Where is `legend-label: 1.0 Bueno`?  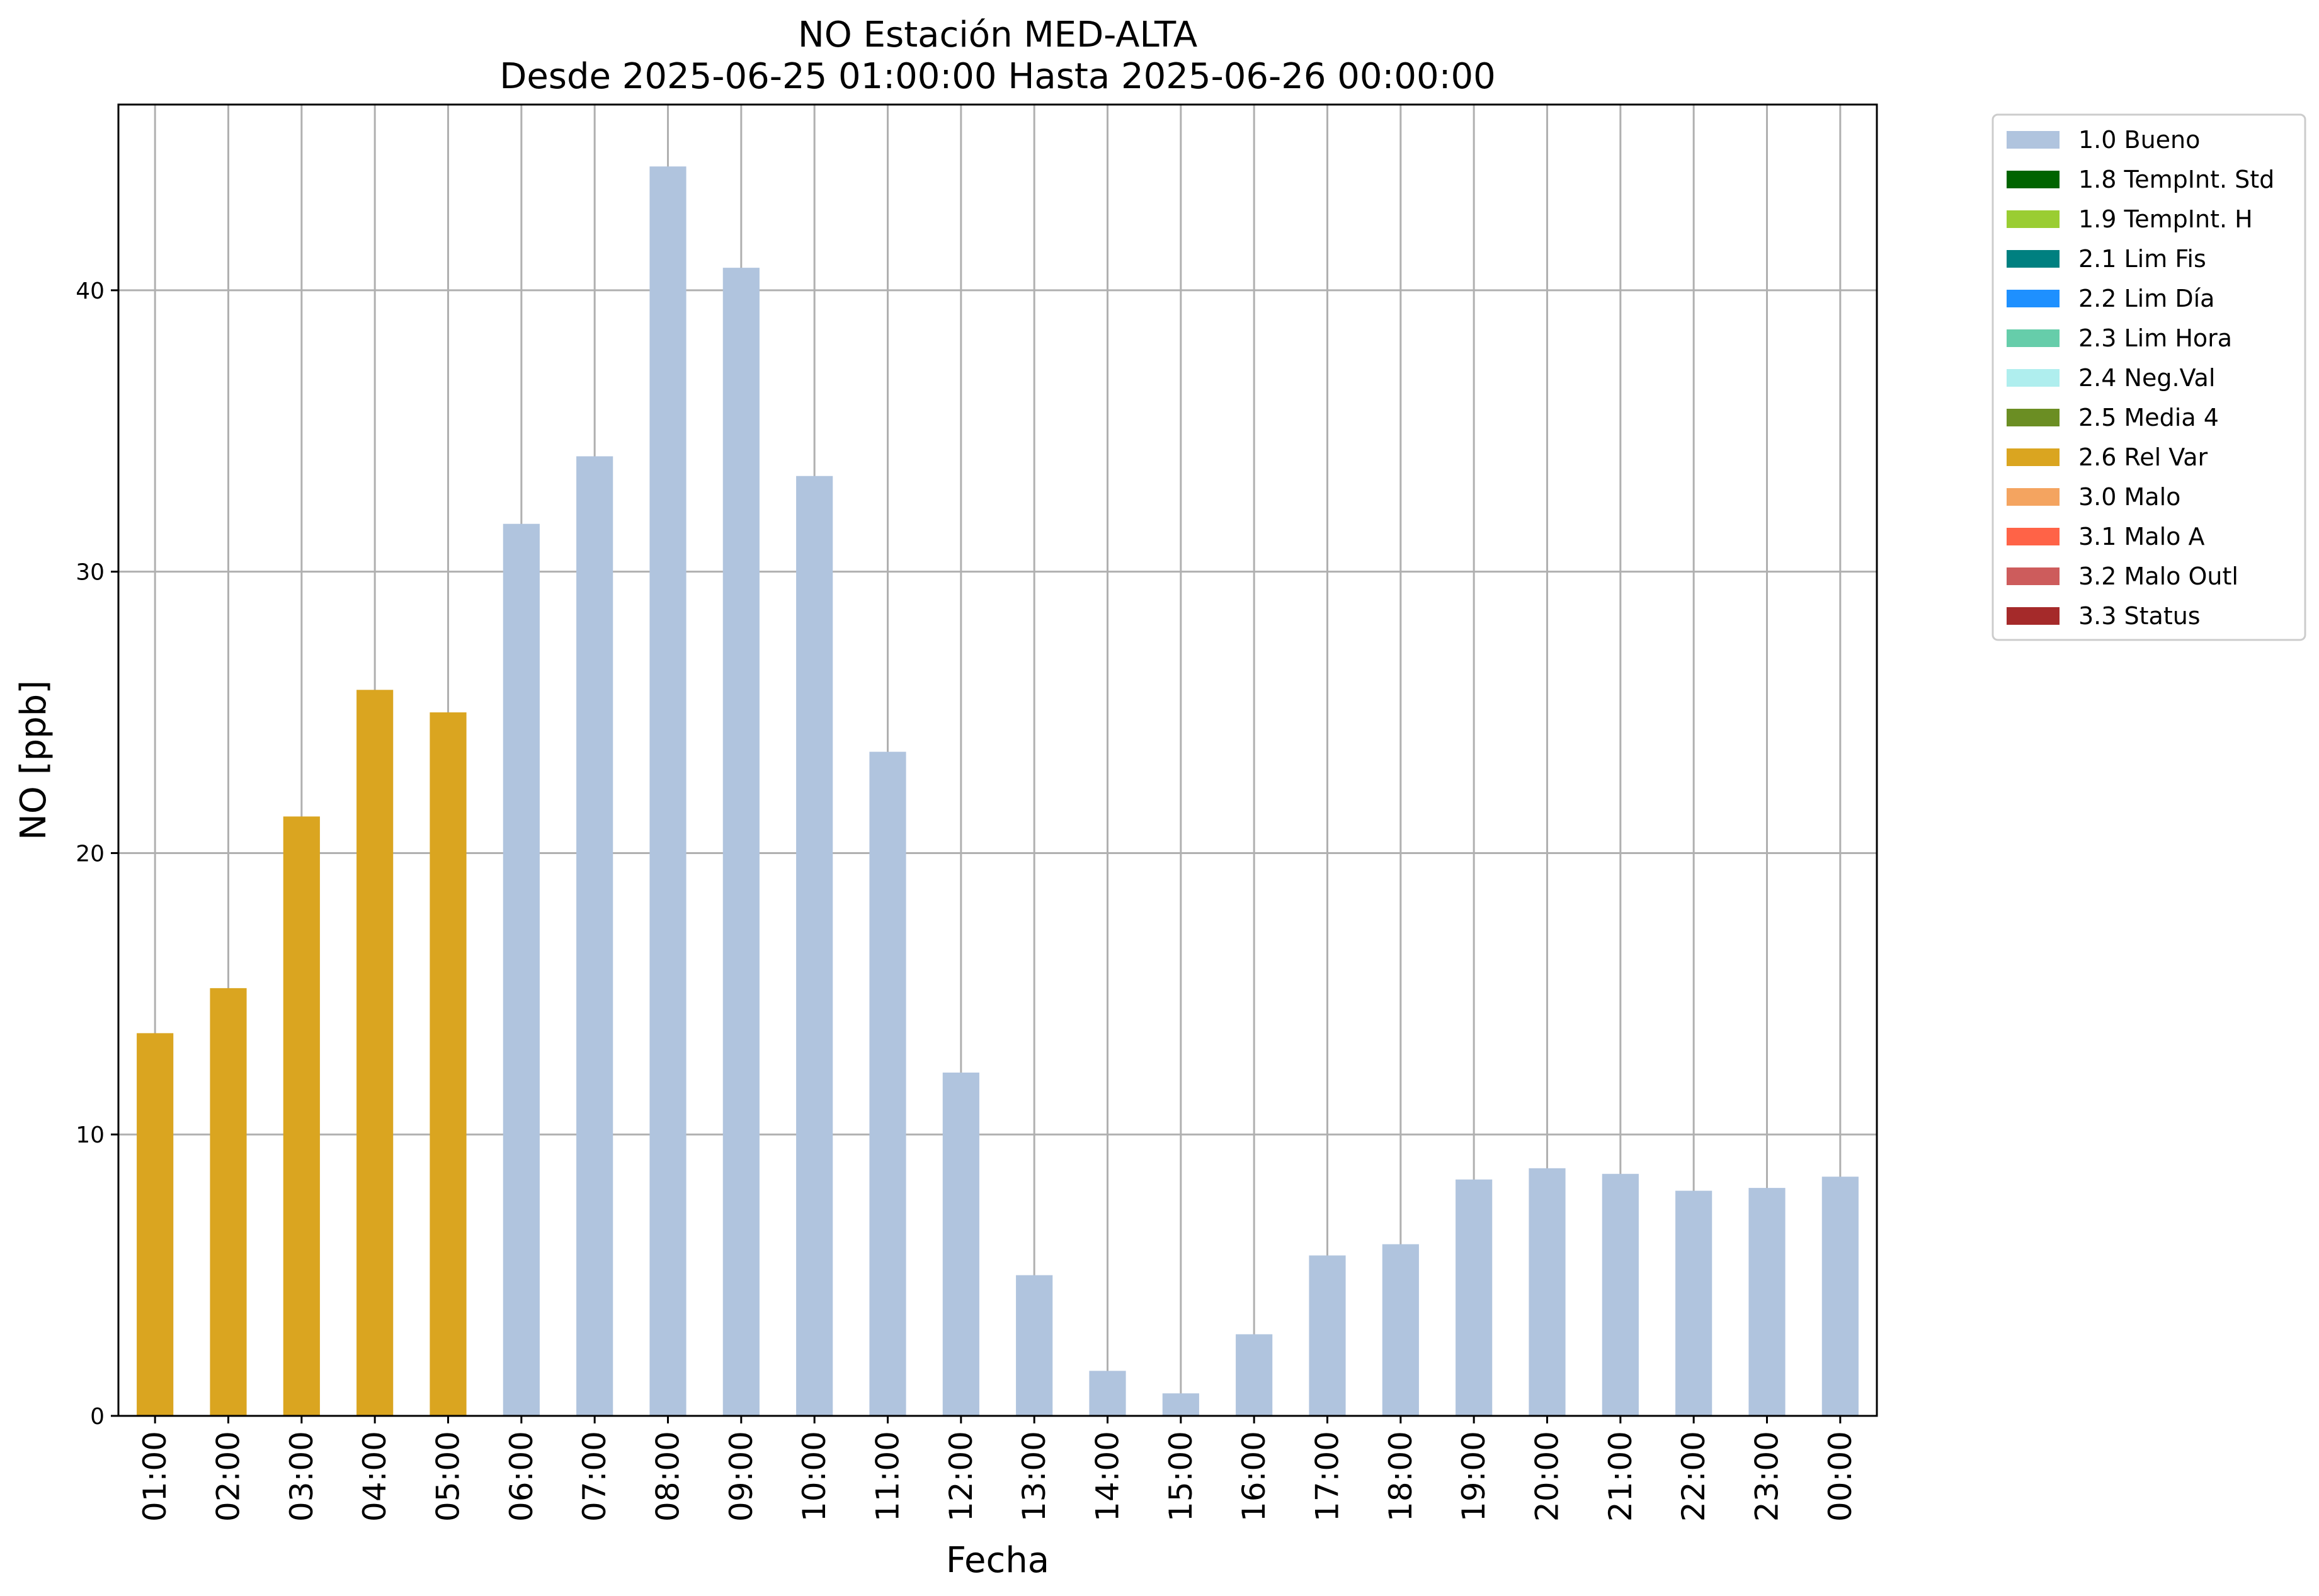
legend-label: 1.0 Bueno is located at coordinates (2139, 140).